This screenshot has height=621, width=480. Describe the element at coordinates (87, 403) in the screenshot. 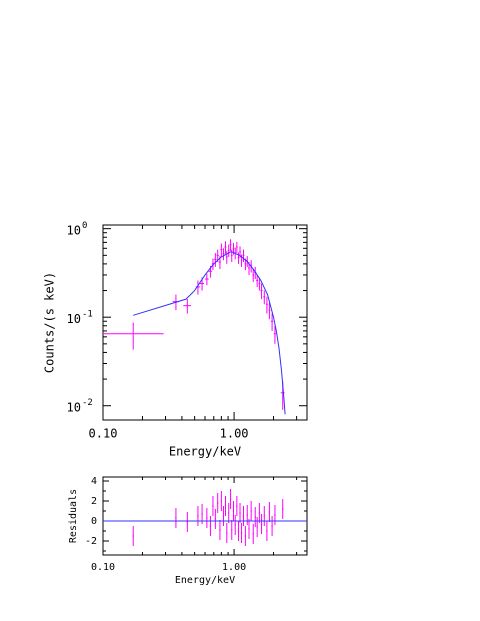

I see `y-tick-exponent: -2` at that location.